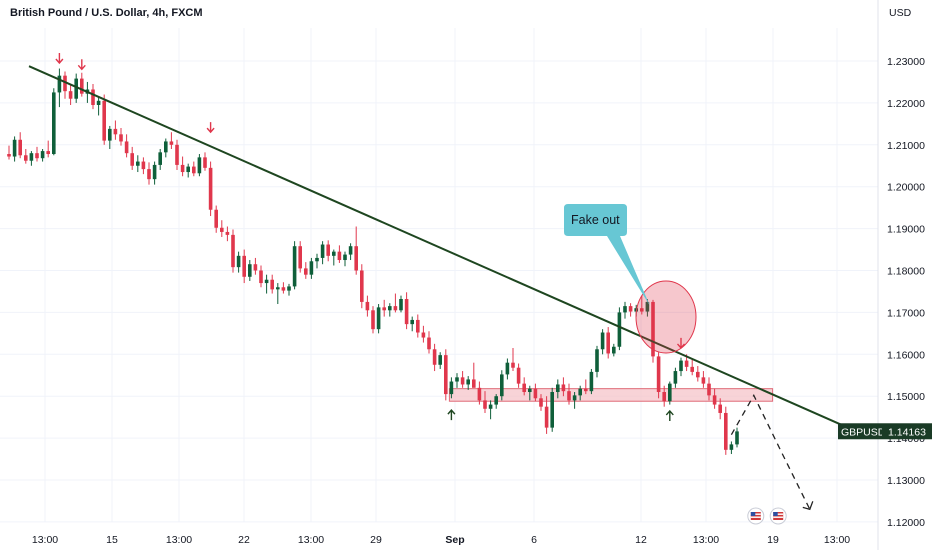  What do you see at coordinates (669, 415) in the screenshot?
I see `up-arrow-marker` at bounding box center [669, 415].